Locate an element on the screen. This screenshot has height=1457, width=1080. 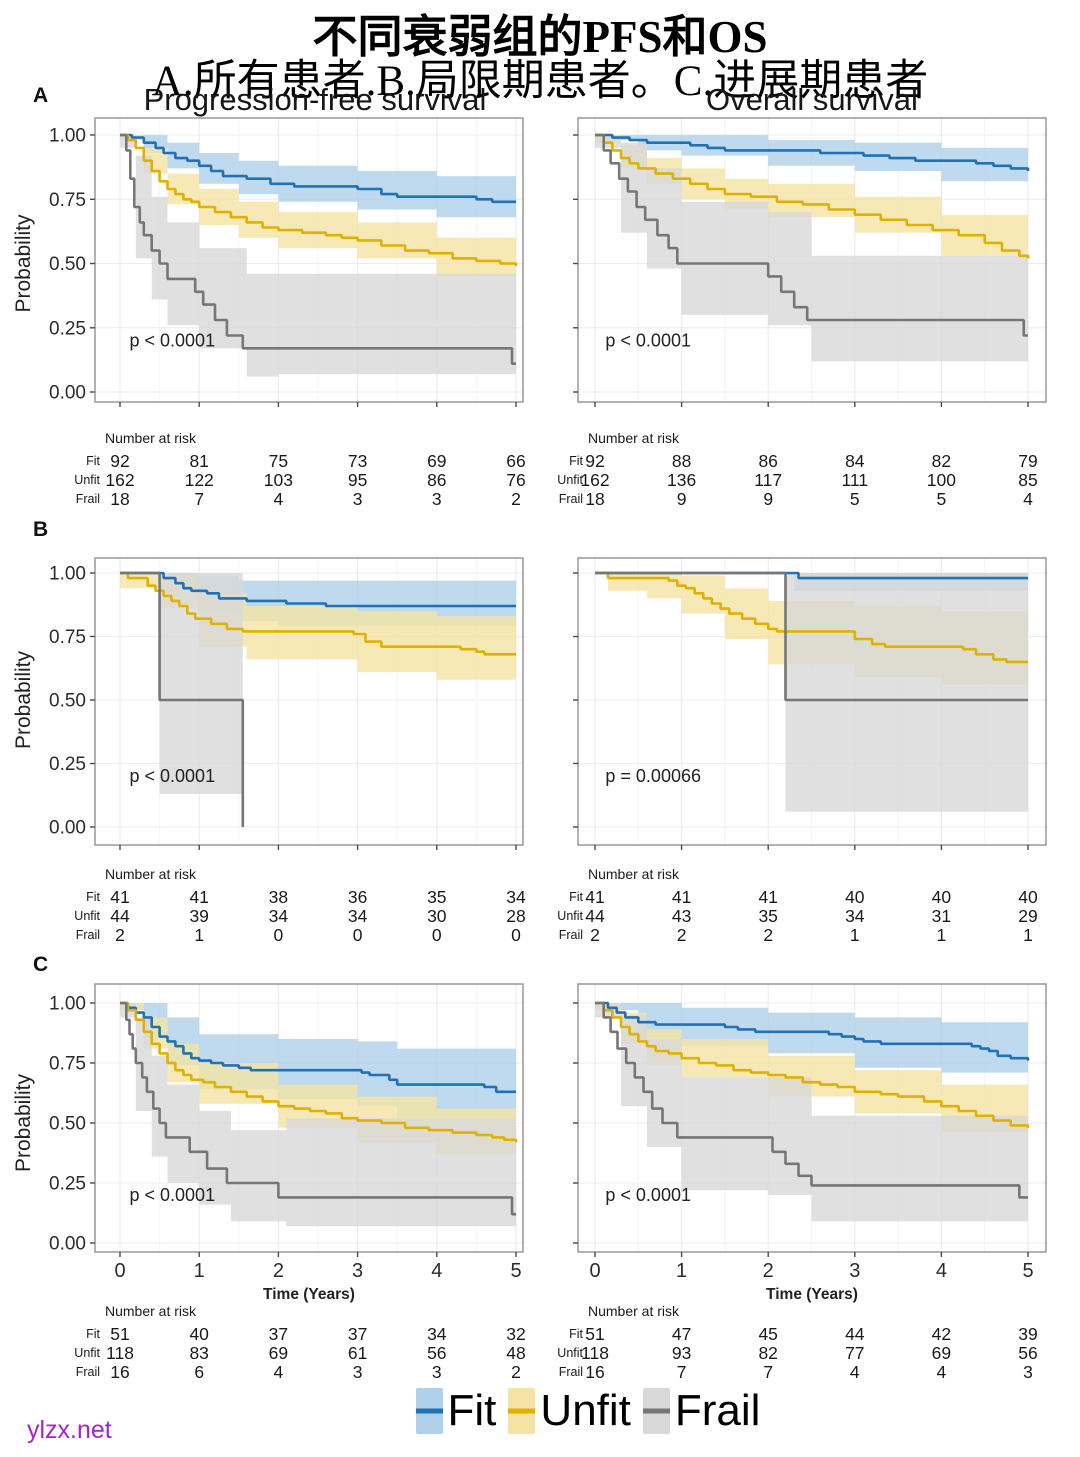
risk-value: 5 is located at coordinates (854, 499).